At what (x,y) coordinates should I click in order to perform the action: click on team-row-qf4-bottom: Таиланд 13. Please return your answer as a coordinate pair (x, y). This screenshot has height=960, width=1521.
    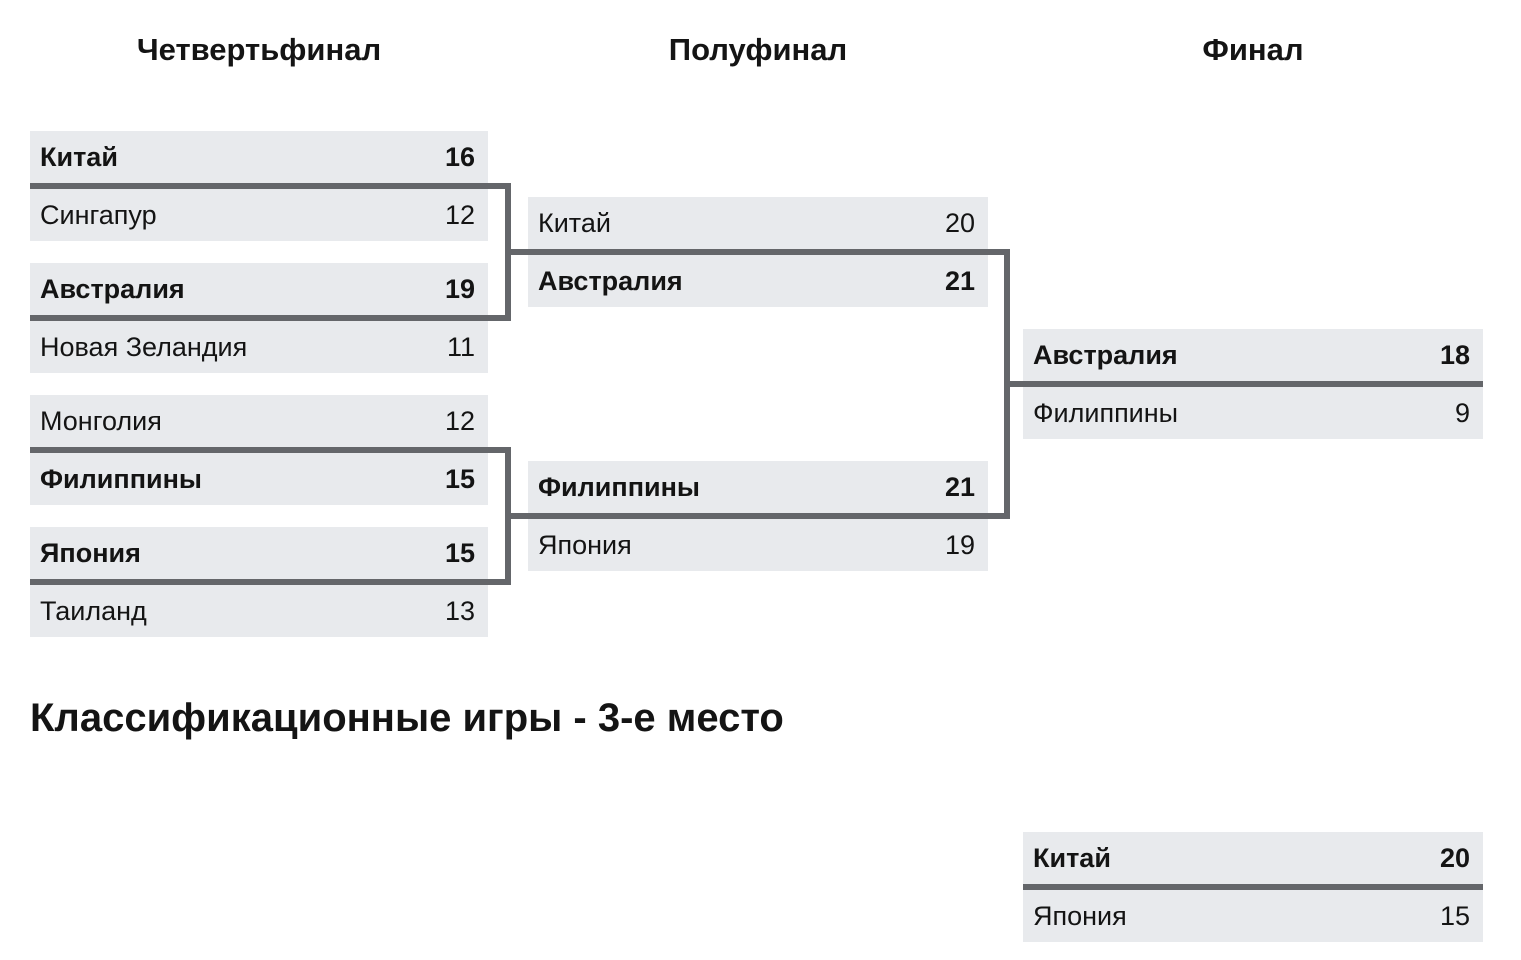
    Looking at the image, I should click on (259, 611).